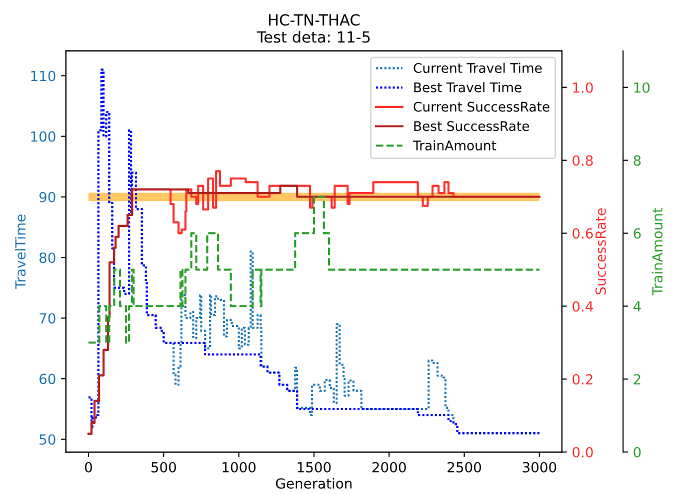 This screenshot has height=494, width=673. I want to click on x-tick-label: 1500, so click(314, 467).